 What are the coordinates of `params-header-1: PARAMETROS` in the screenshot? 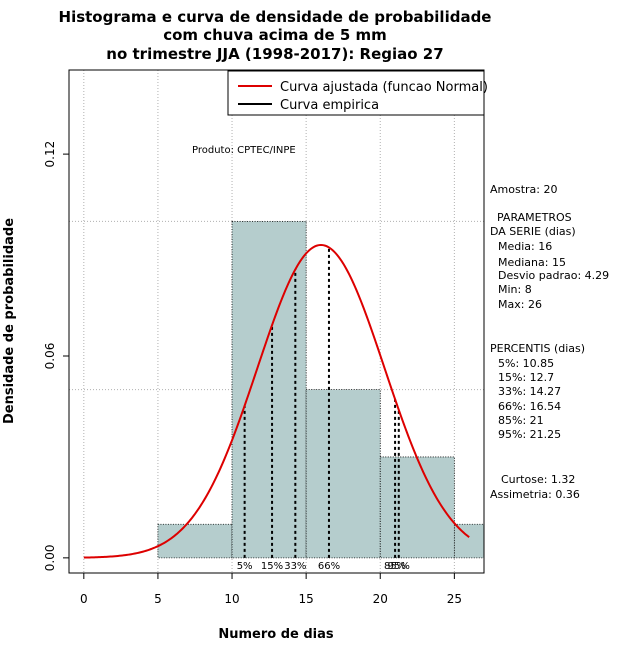 It's located at (534, 217).